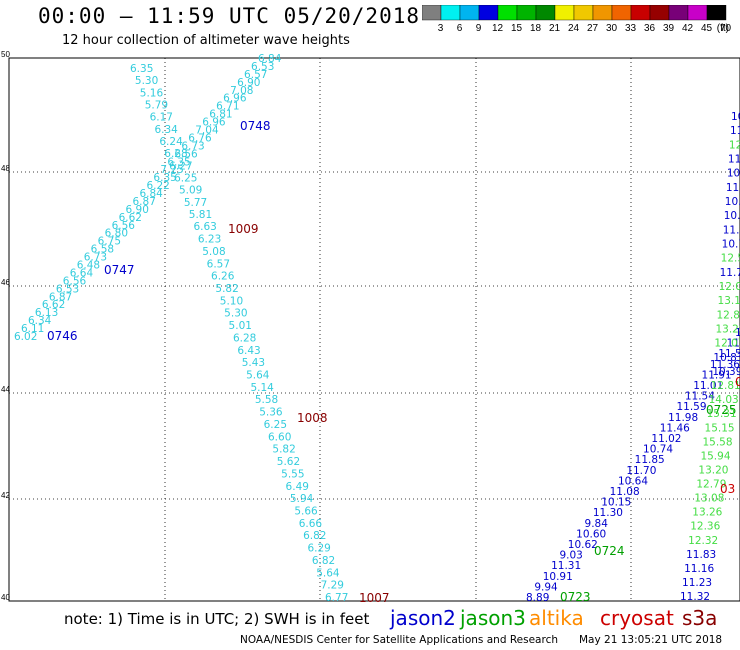 The image size is (740, 650). I want to click on scale-label-5: 18, so click(536, 28).